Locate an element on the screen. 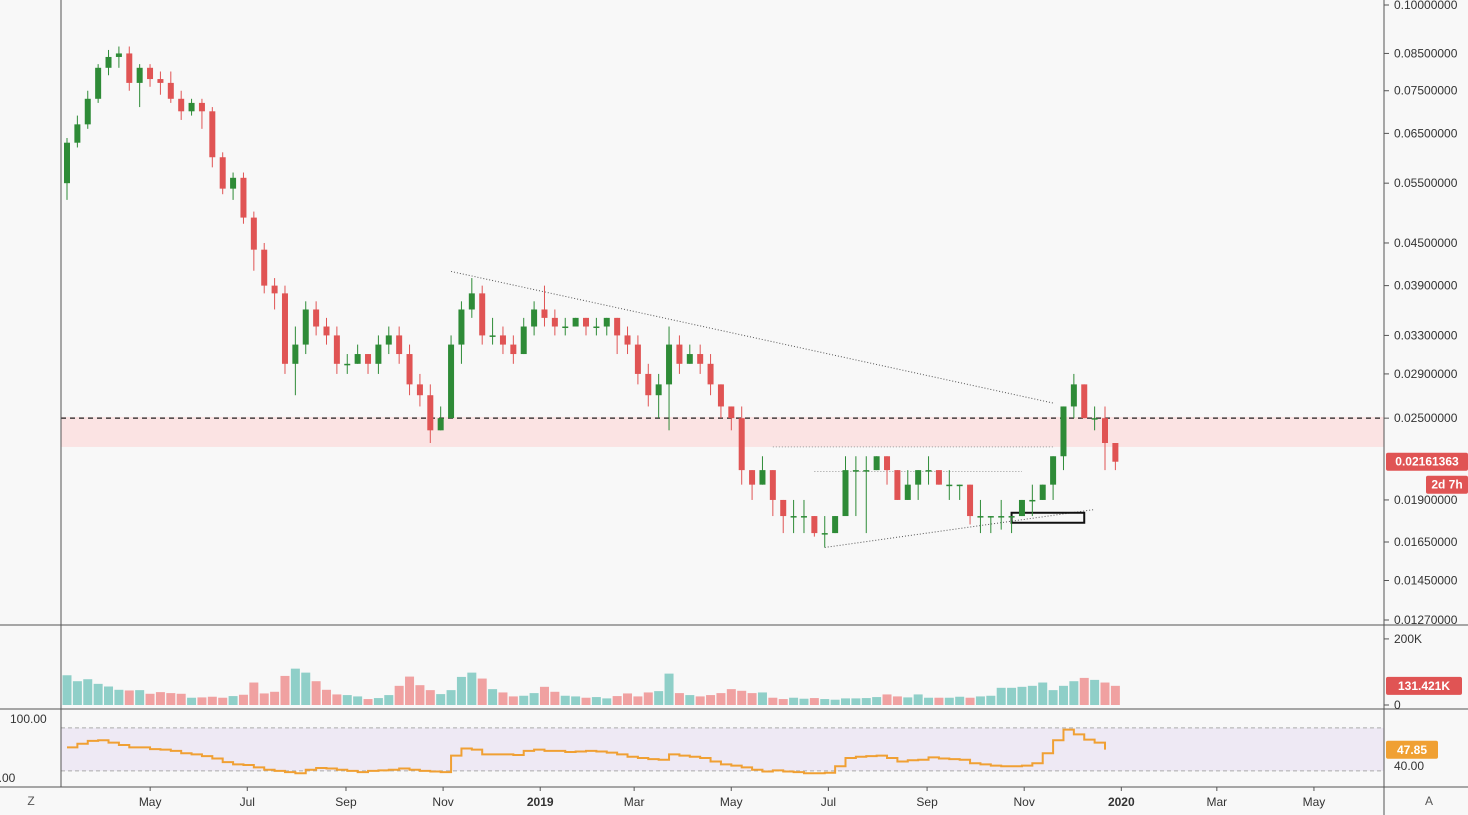 The width and height of the screenshot is (1468, 815). price-tick-label: 0.02900000 is located at coordinates (1426, 374).